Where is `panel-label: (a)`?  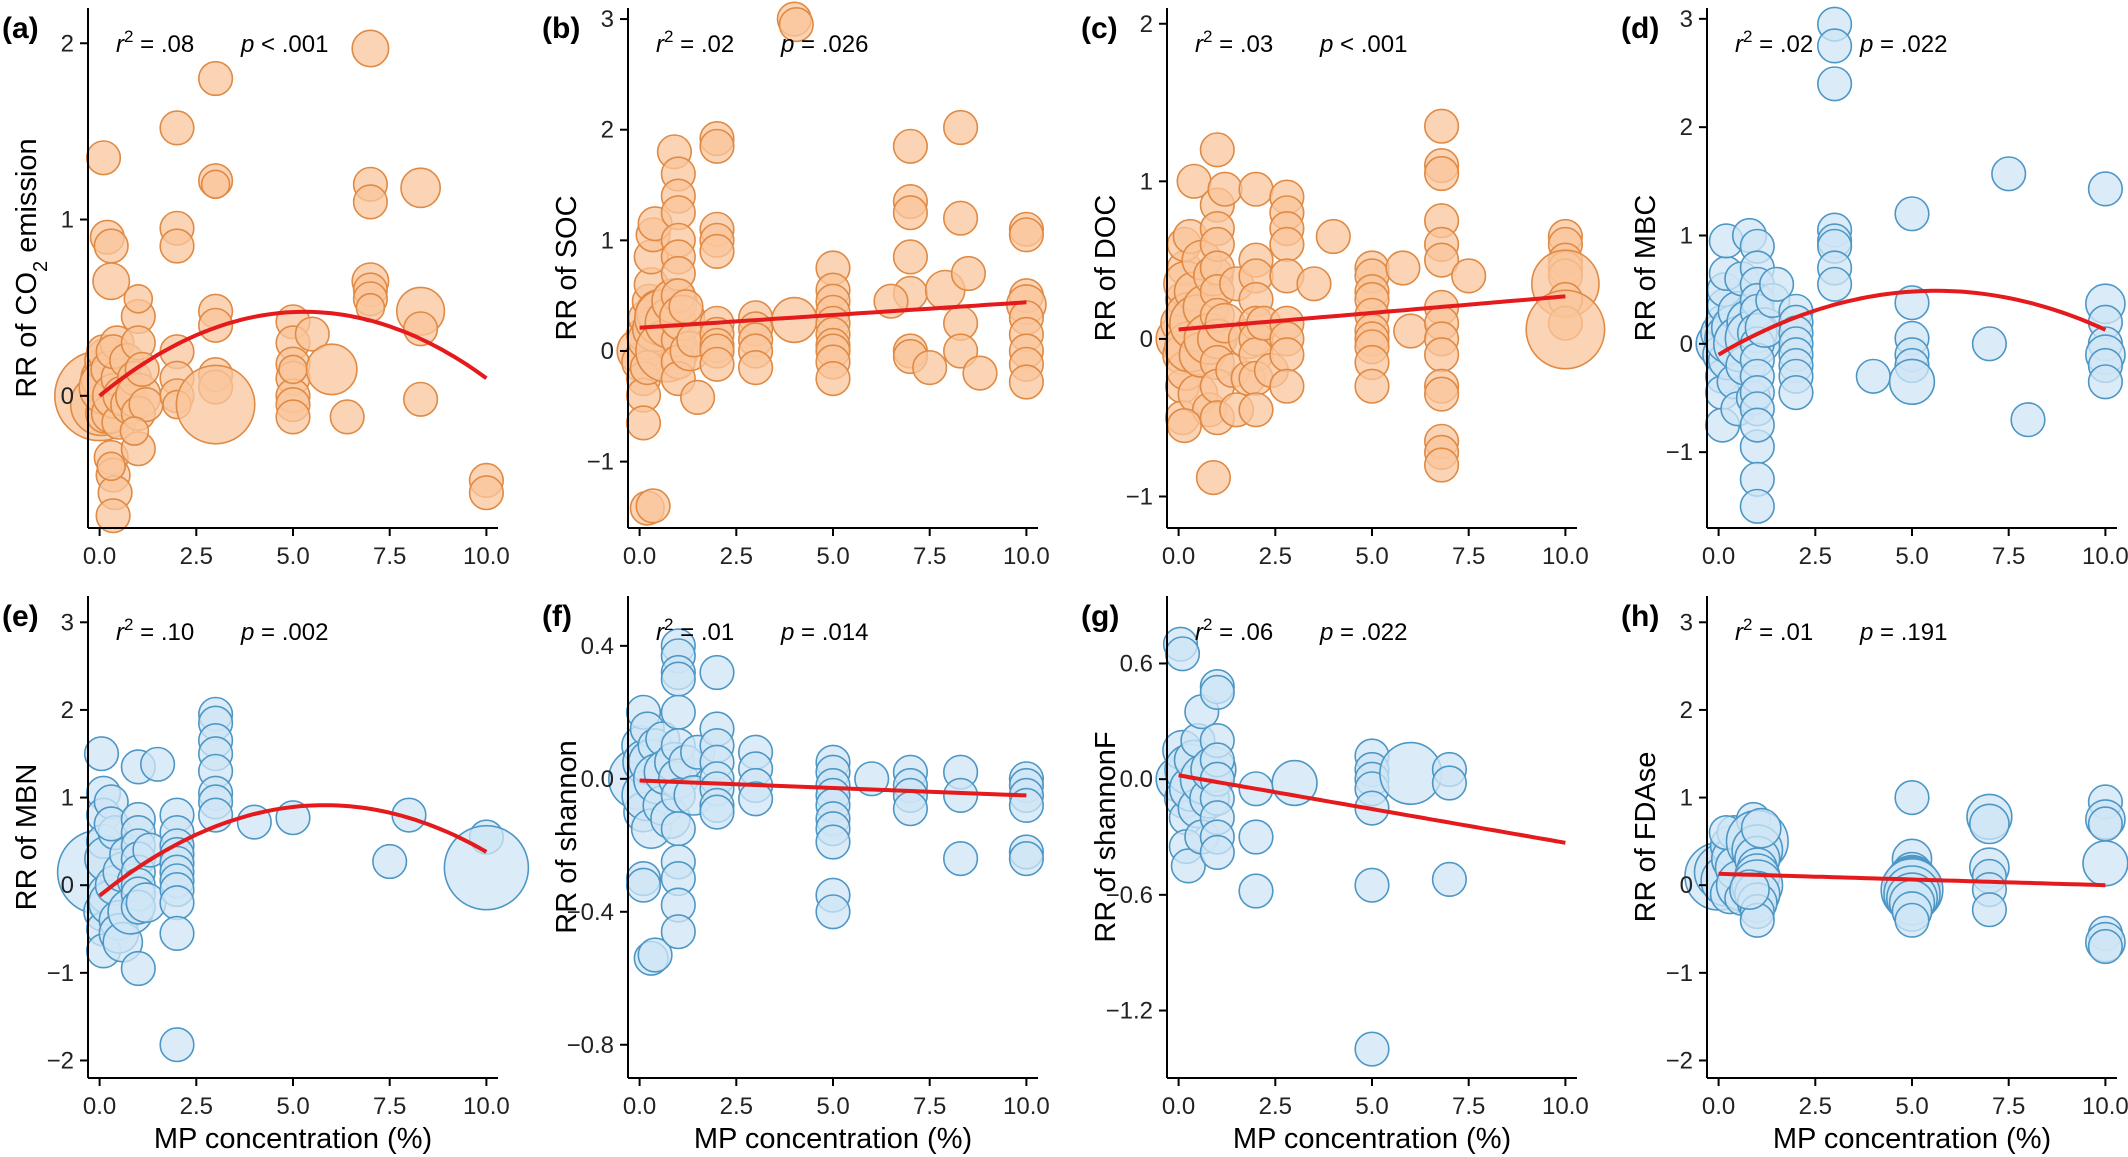
panel-label: (a) is located at coordinates (20, 28).